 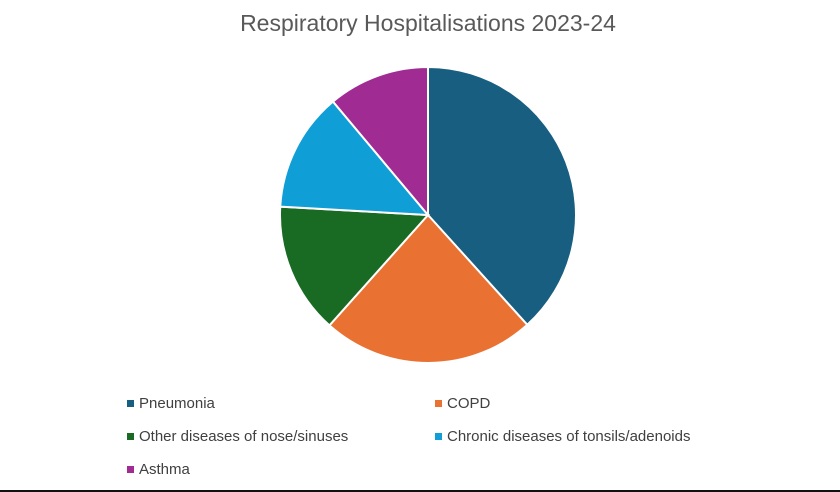 I want to click on legend-item-tonsils-adenoids: Chronic diseases of tonsils/adenoids, so click(x=562, y=436).